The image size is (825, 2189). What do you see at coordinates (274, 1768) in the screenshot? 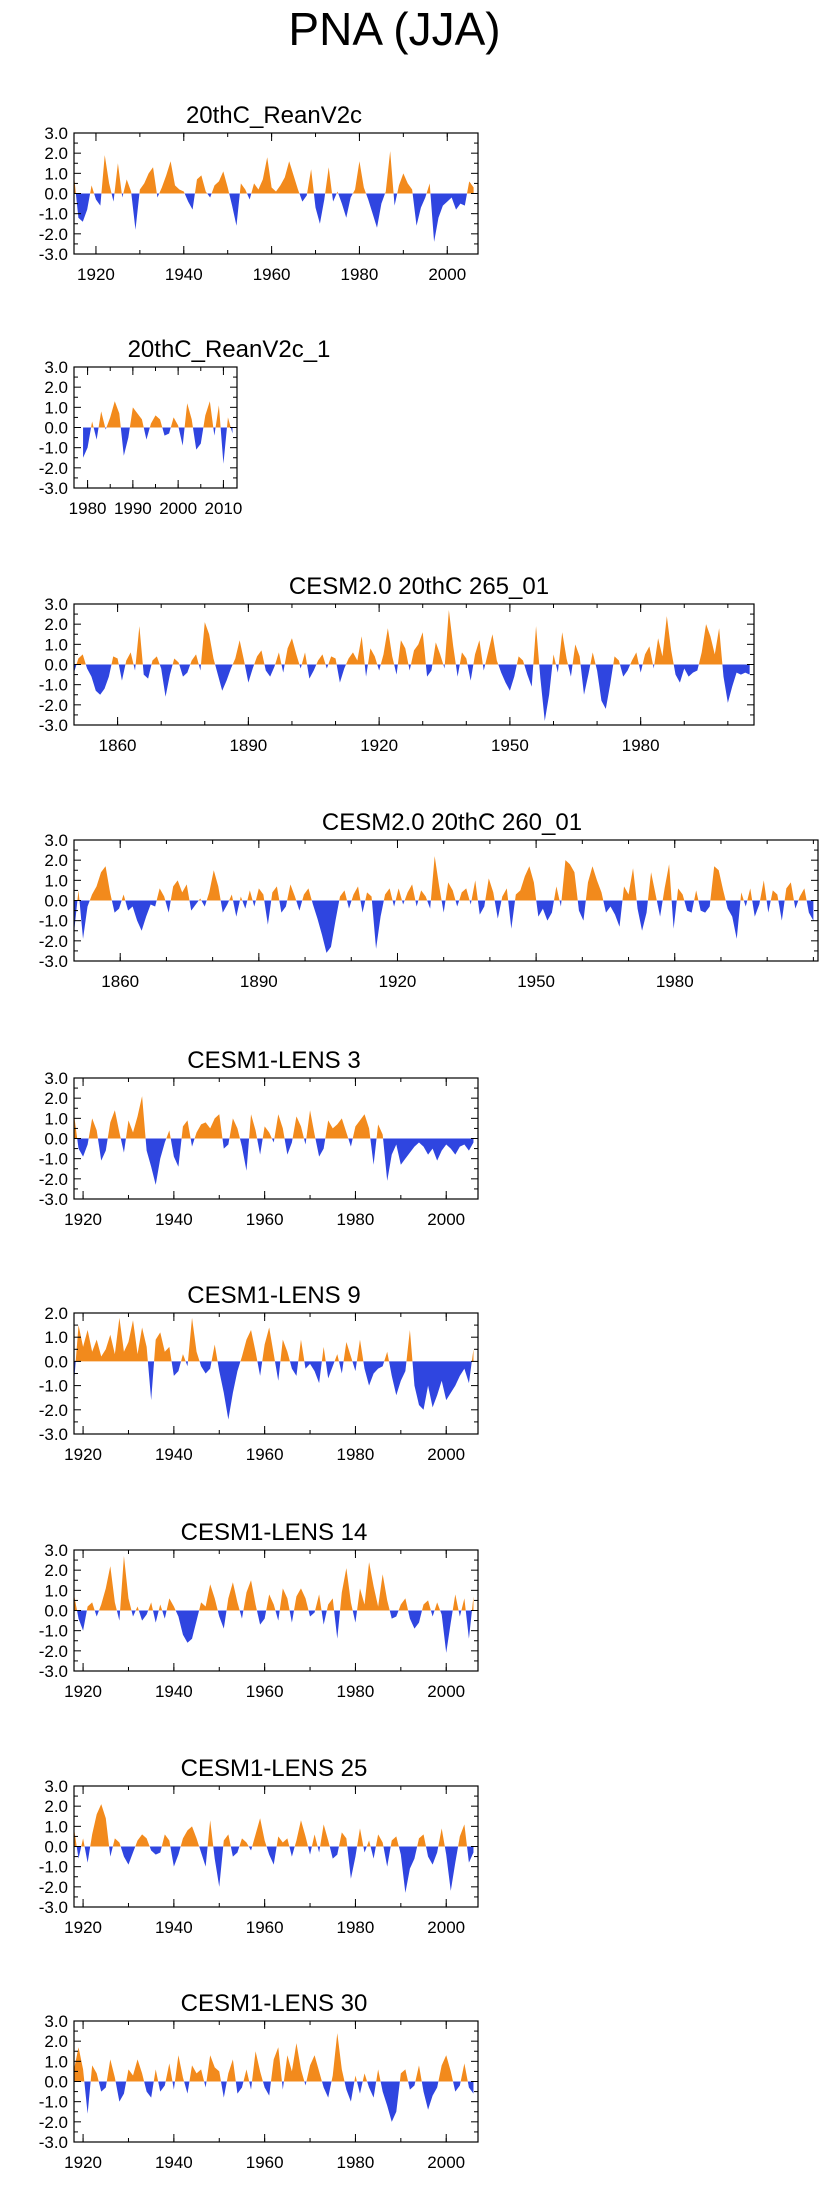
I see `chart-title: CESM1-LENS 25` at bounding box center [274, 1768].